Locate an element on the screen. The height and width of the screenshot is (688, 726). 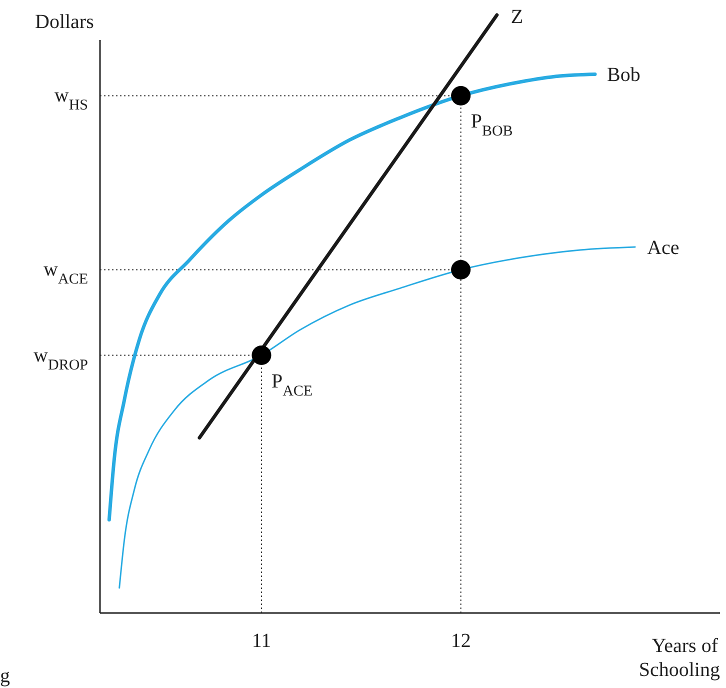
x-axis-title: Years of Schooling is located at coordinates (679, 658).